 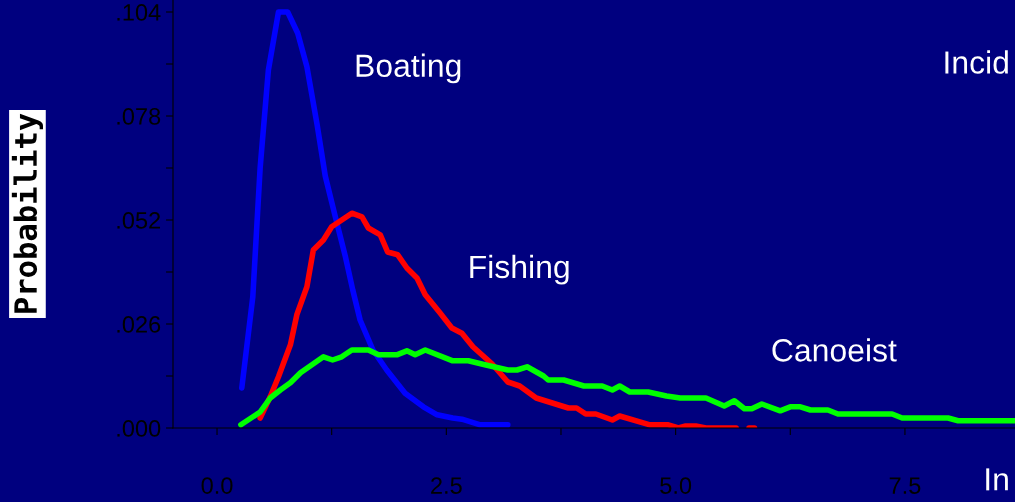 I want to click on x-tick-label: 2.5, so click(x=446, y=485).